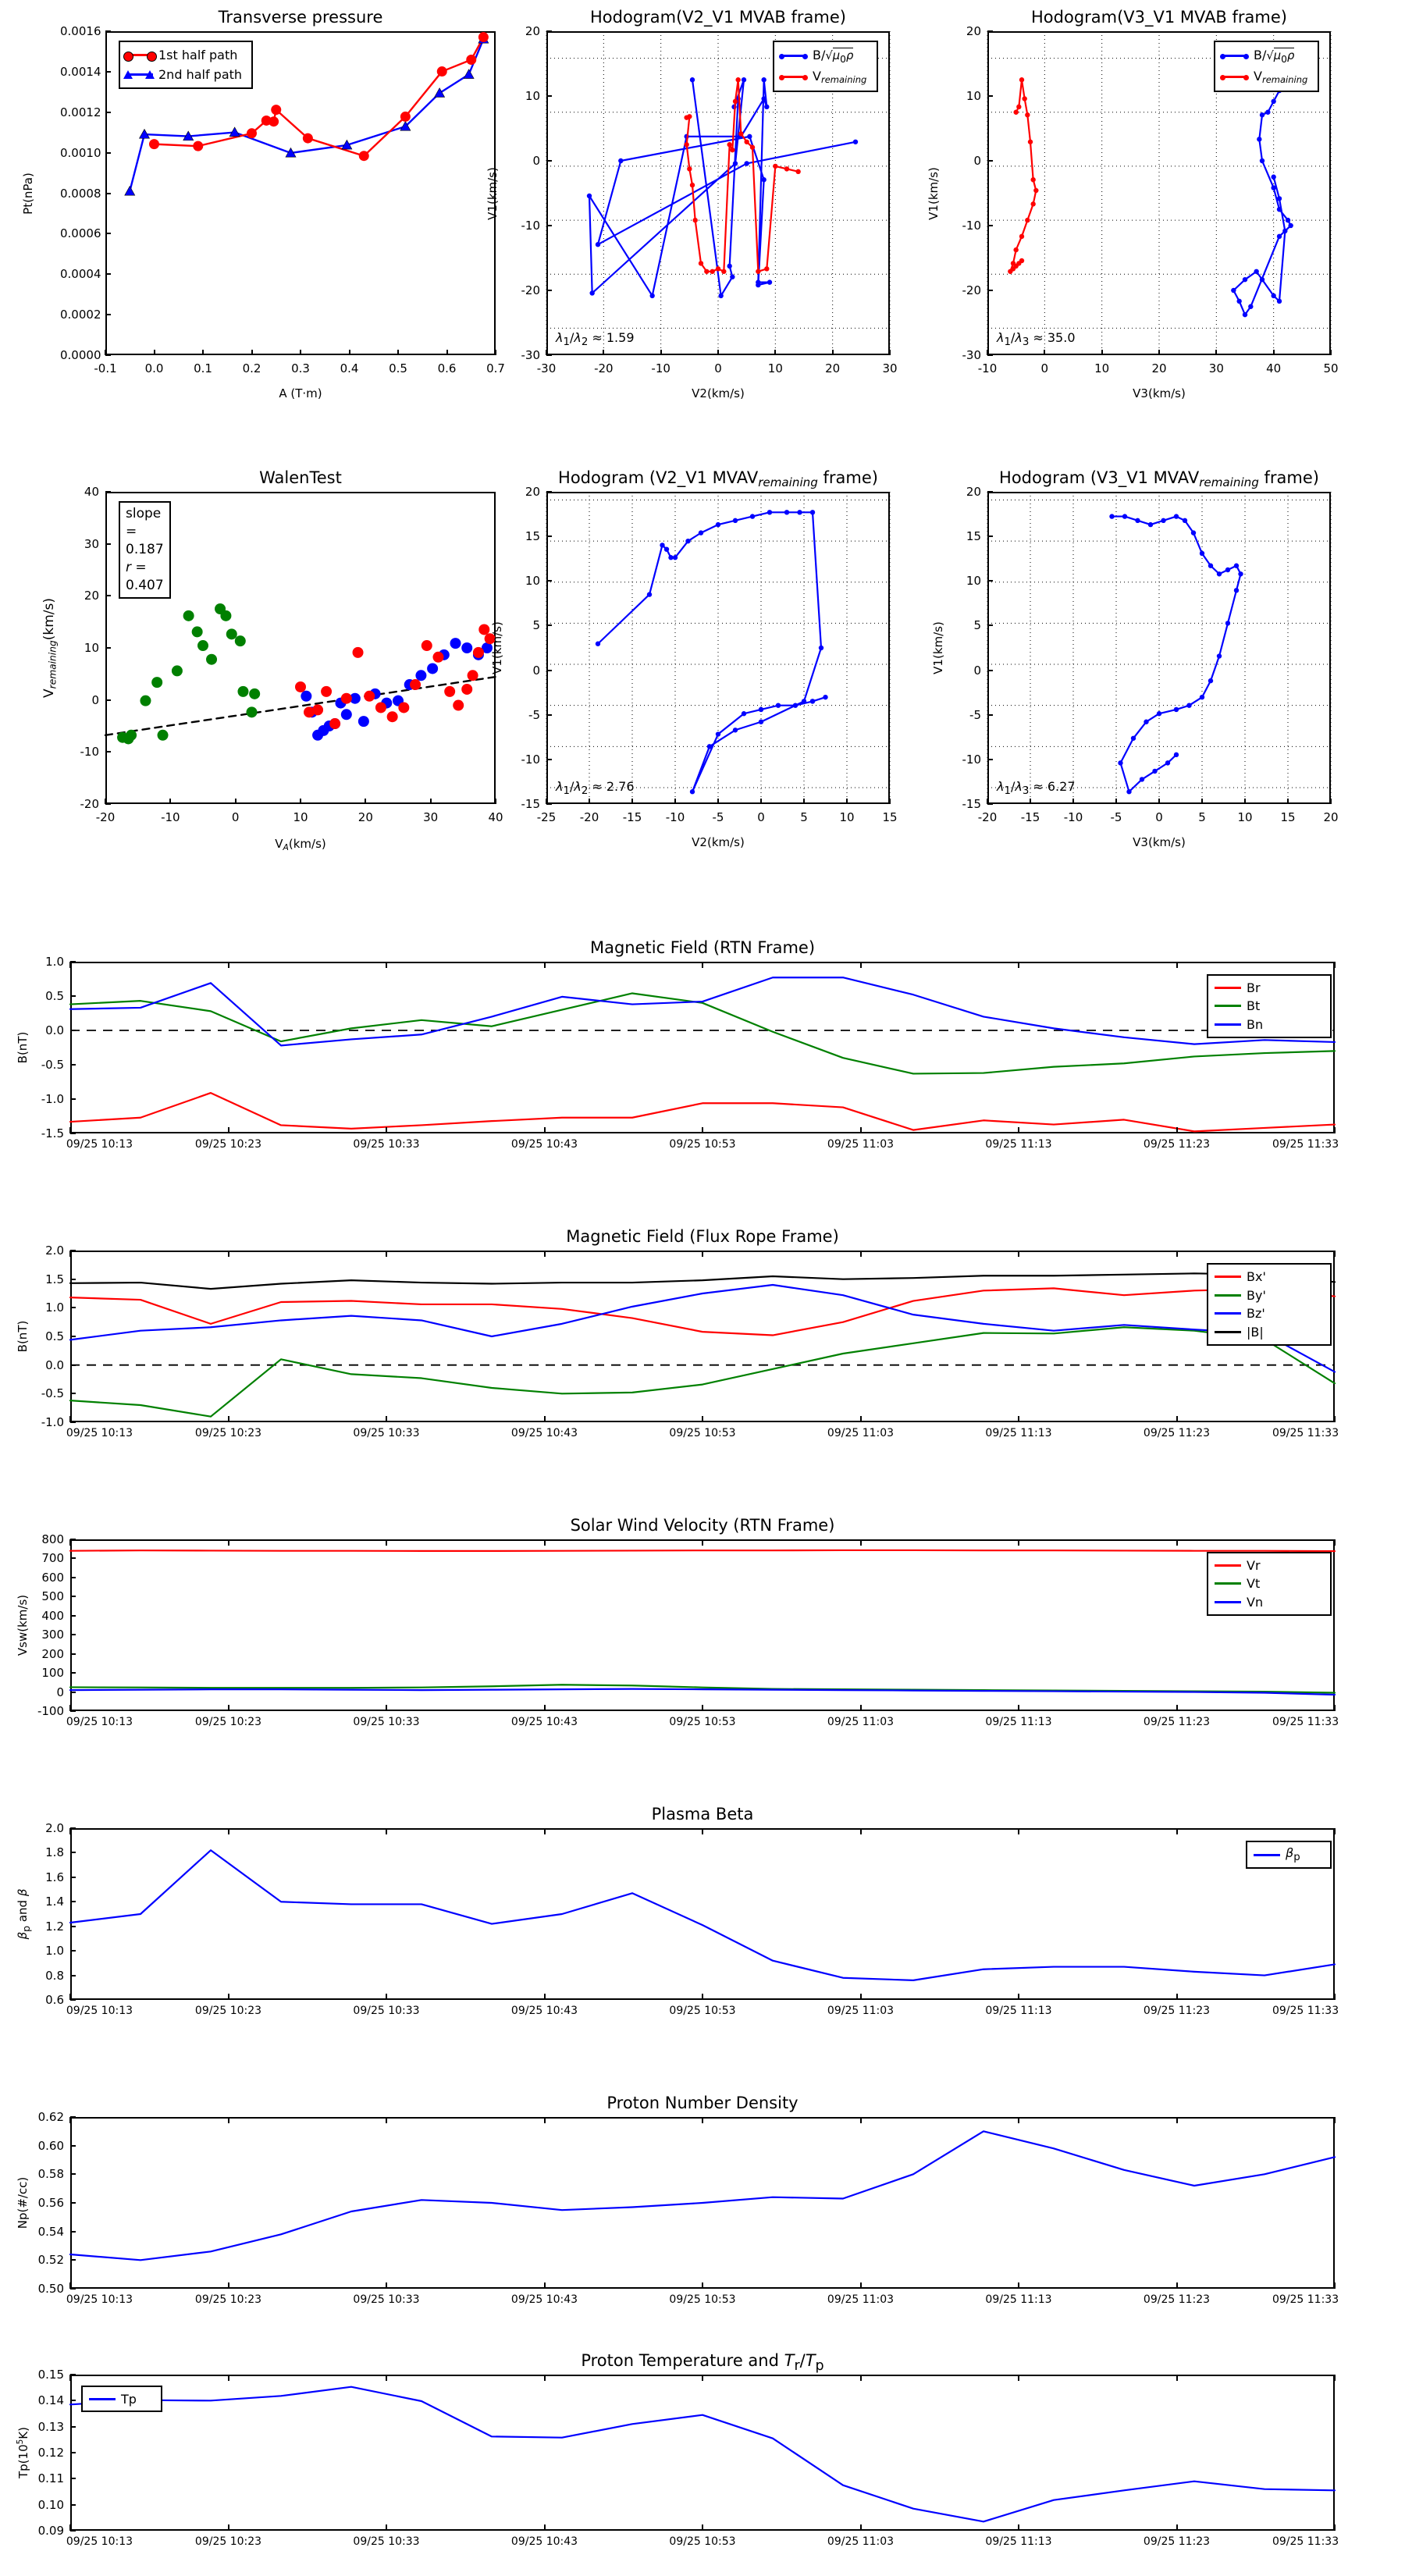  I want to click on points-group-green, so click(197, 632).